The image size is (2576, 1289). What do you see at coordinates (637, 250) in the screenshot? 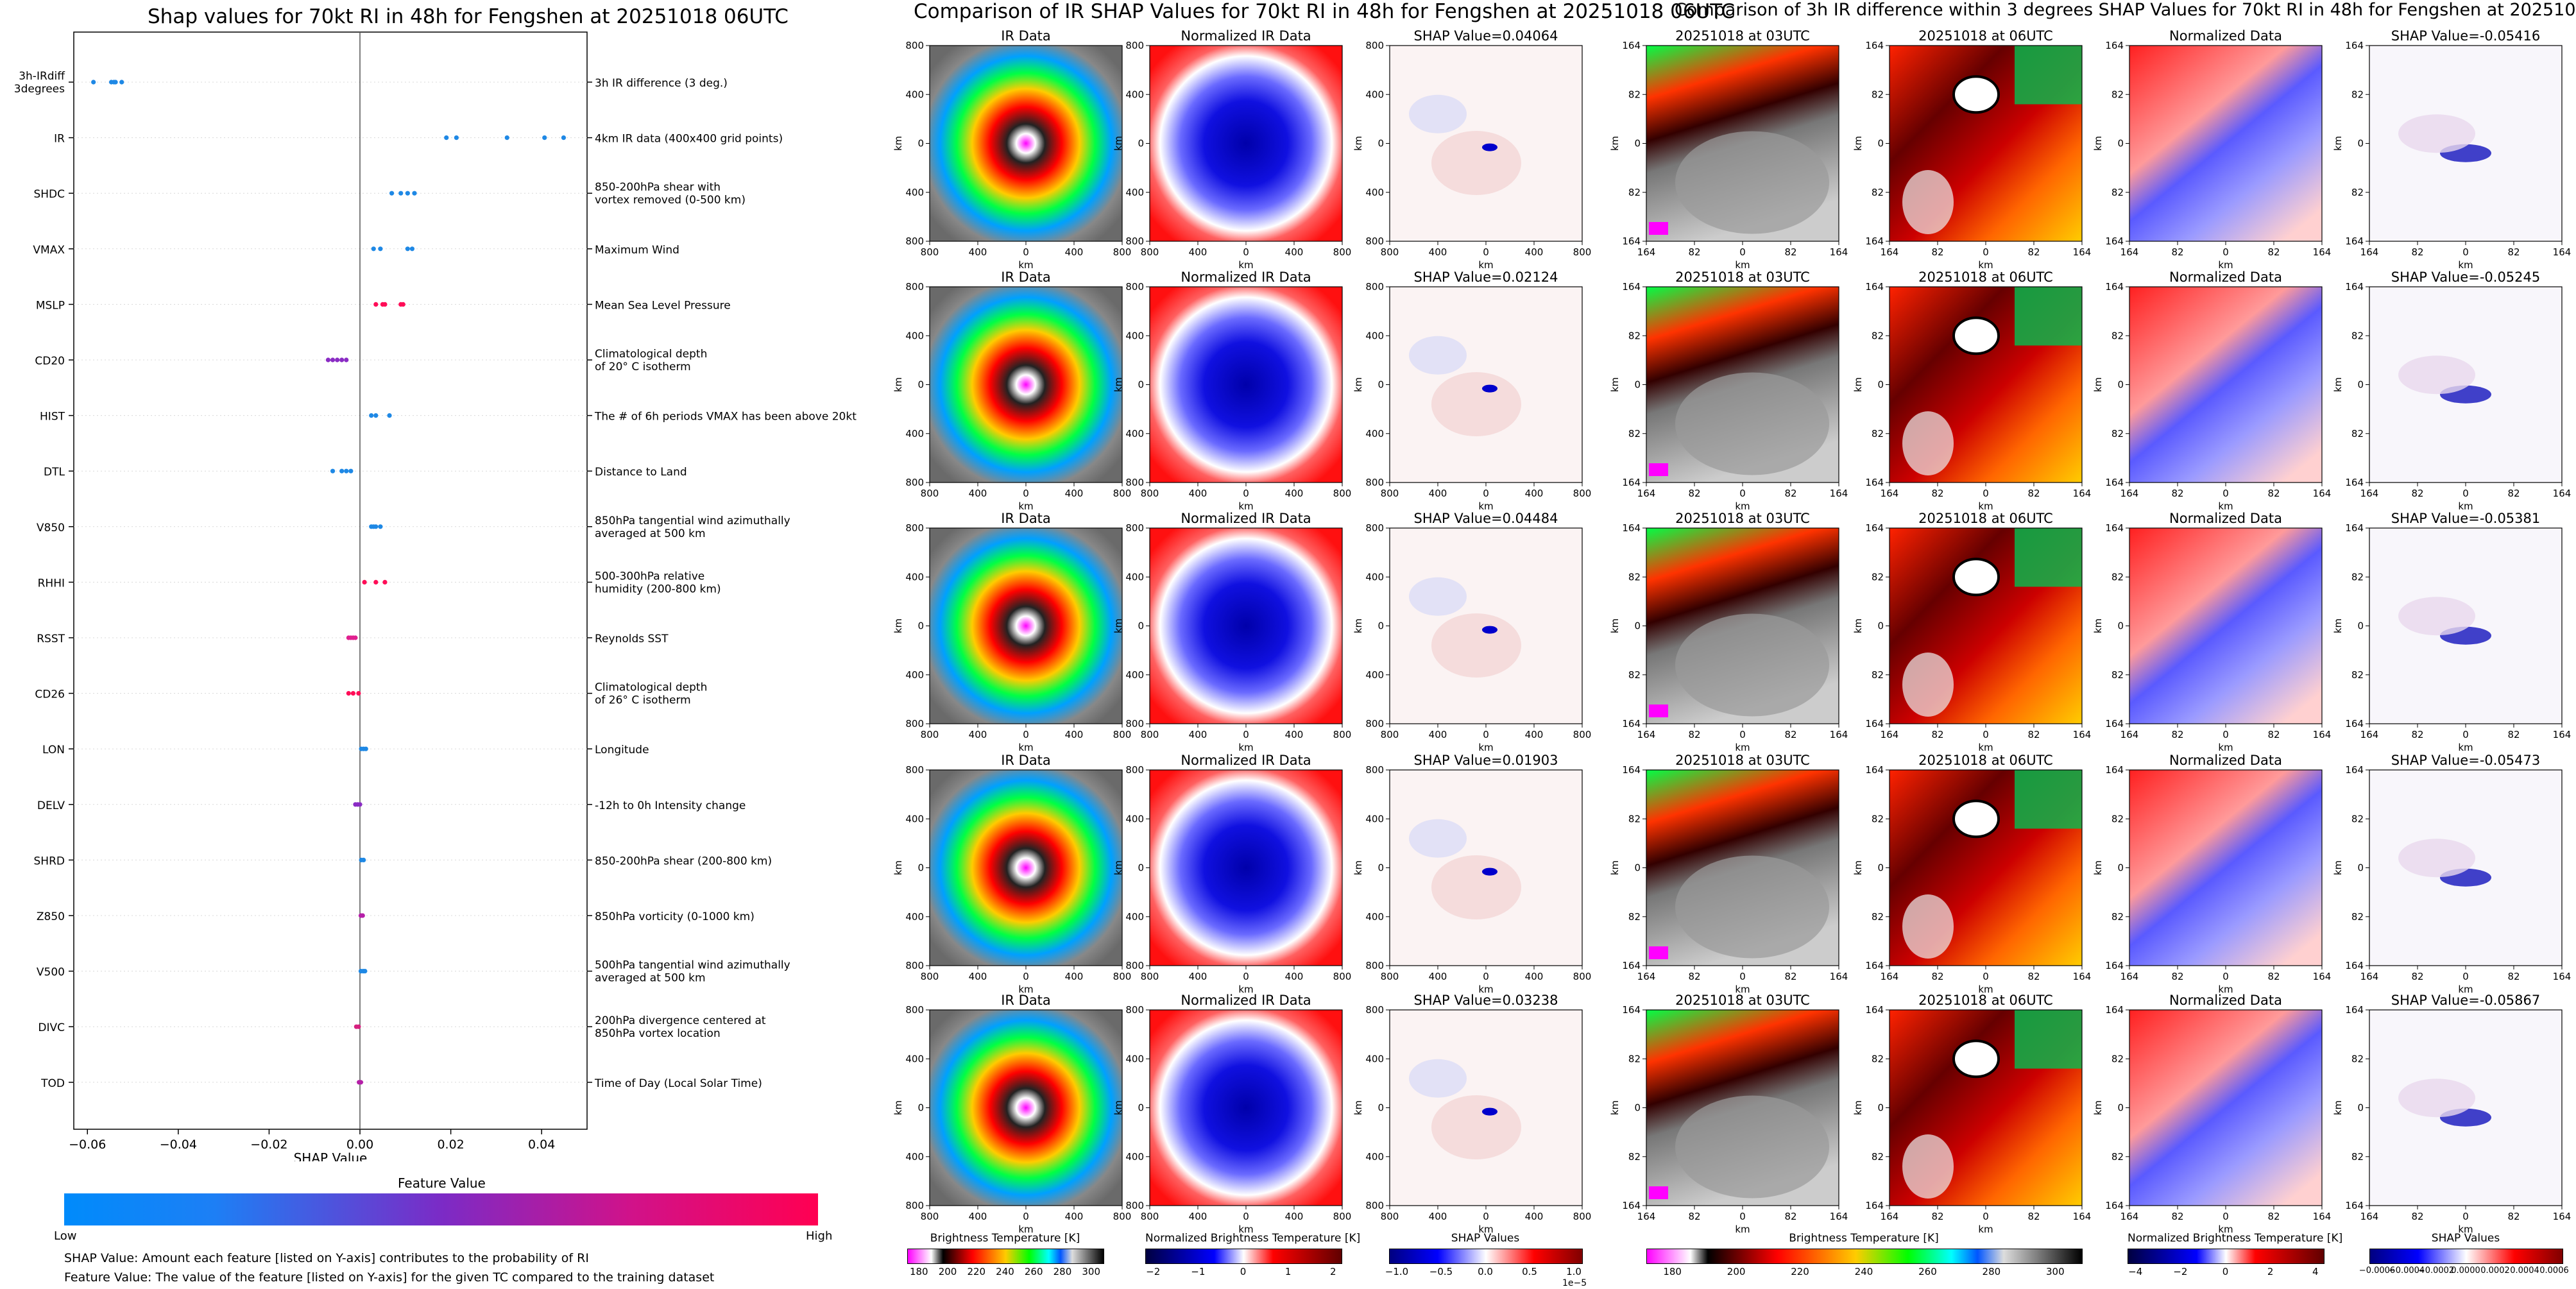
I see `feature-description-label: Maximum Wind` at bounding box center [637, 250].